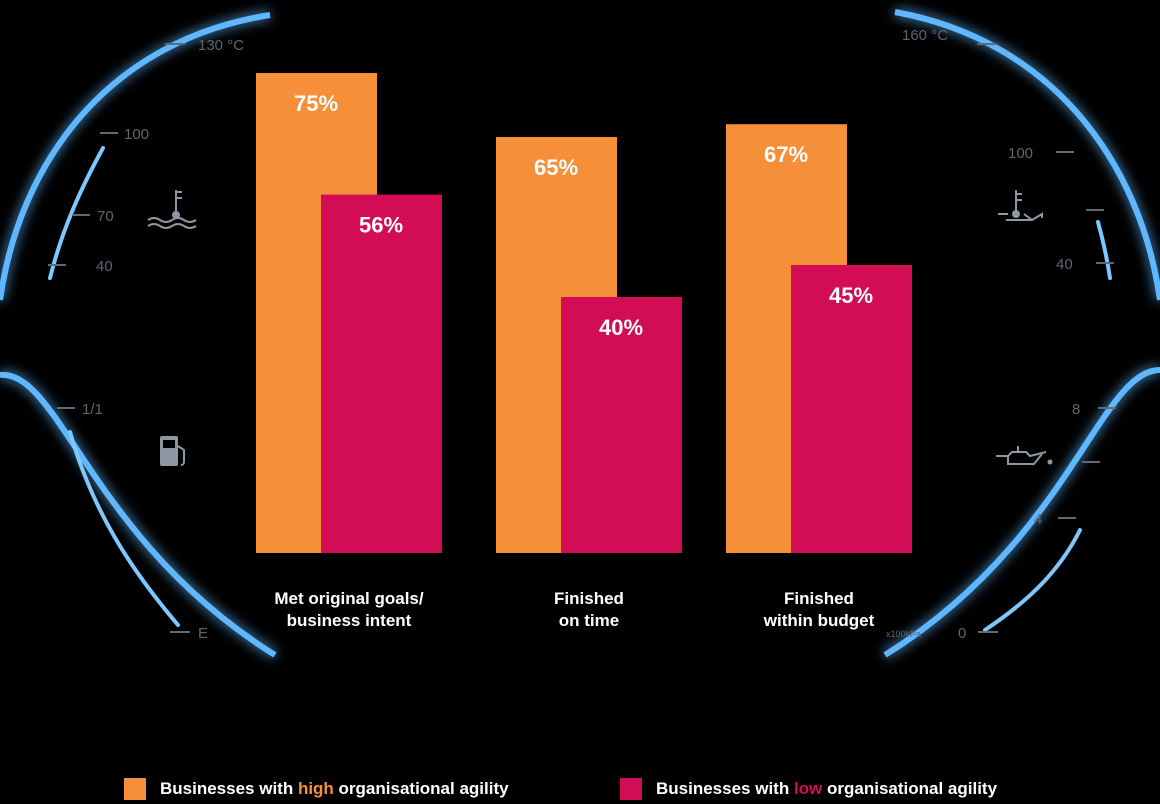  I want to click on gauge-label-empty: E, so click(203, 633).